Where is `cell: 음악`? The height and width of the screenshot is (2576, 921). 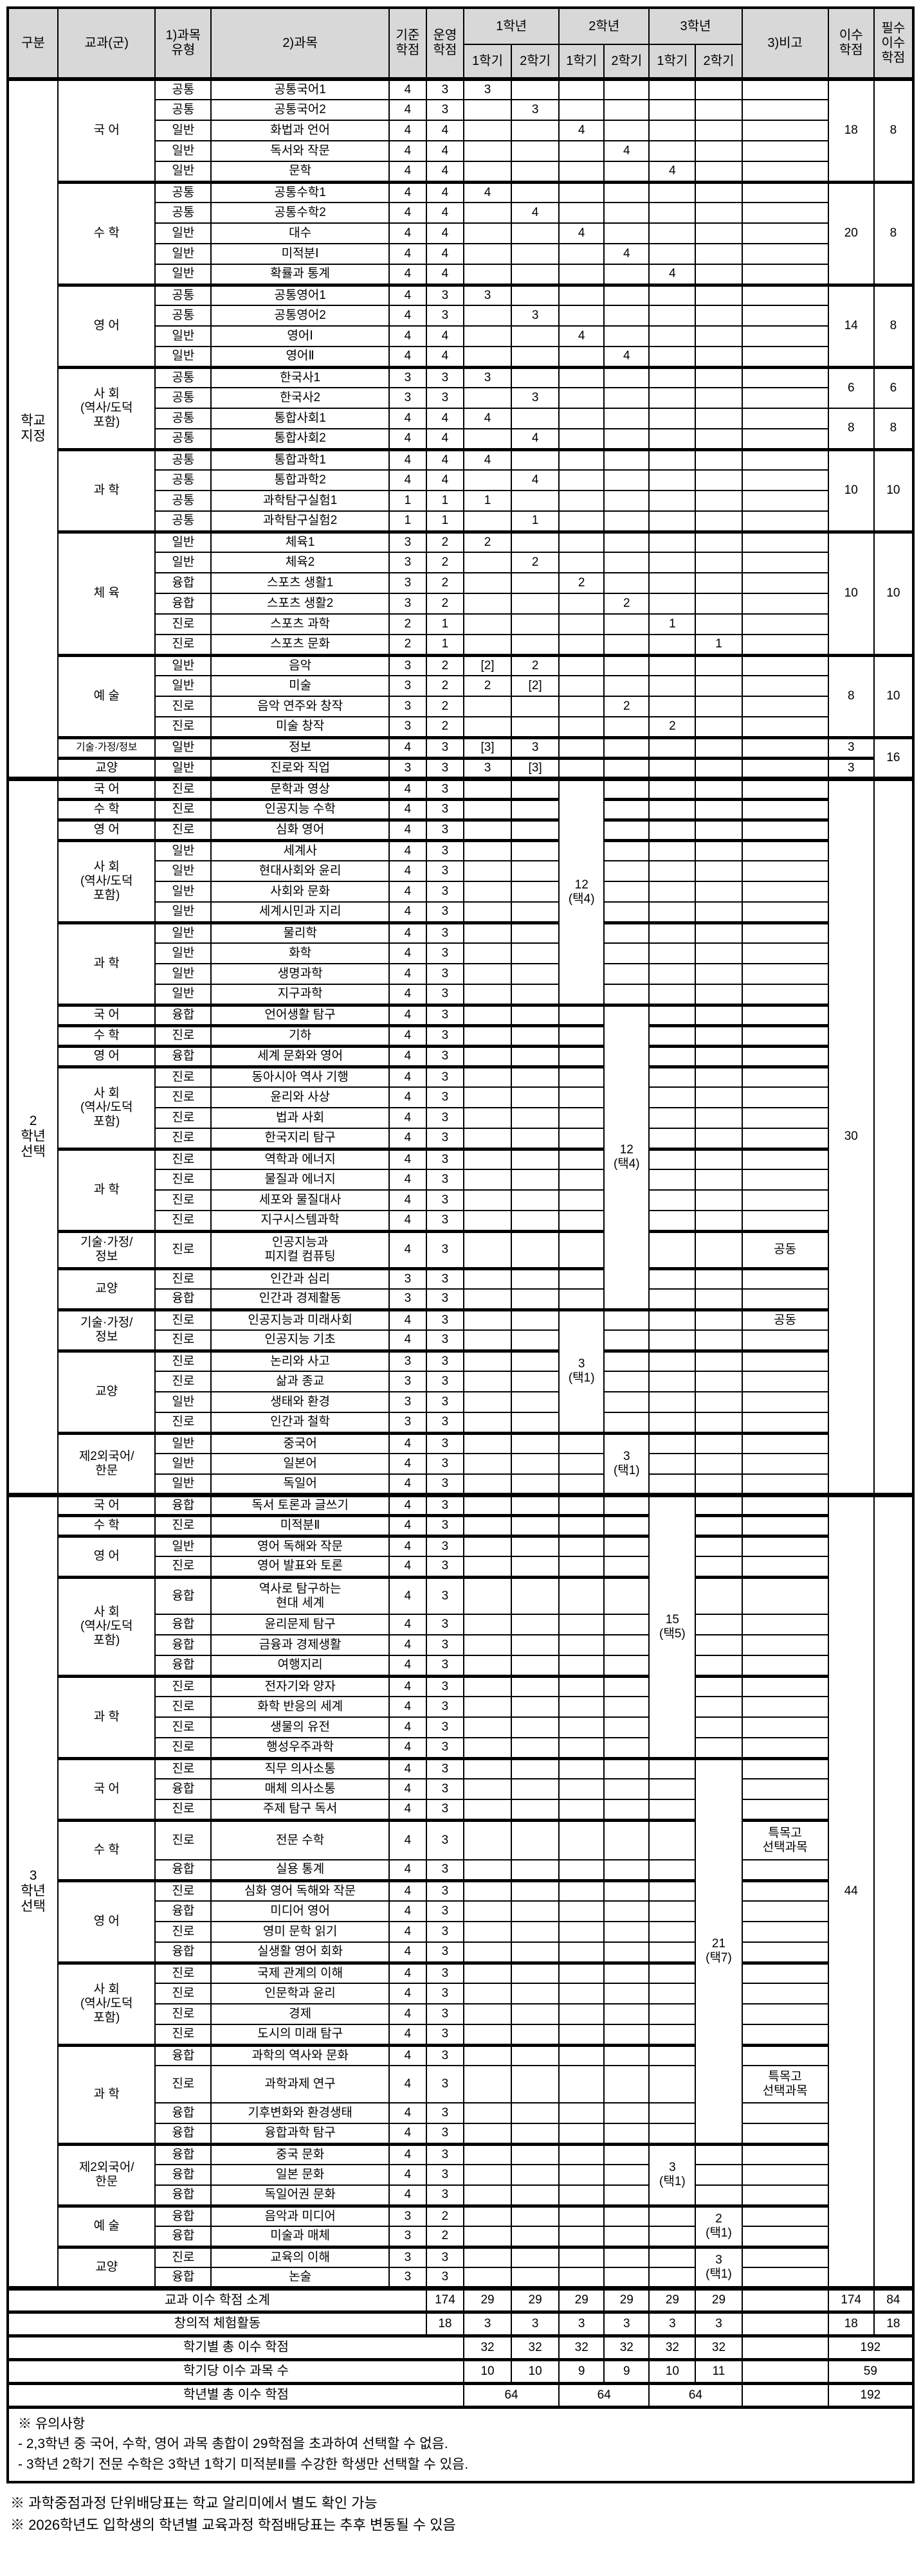 cell: 음악 is located at coordinates (300, 664).